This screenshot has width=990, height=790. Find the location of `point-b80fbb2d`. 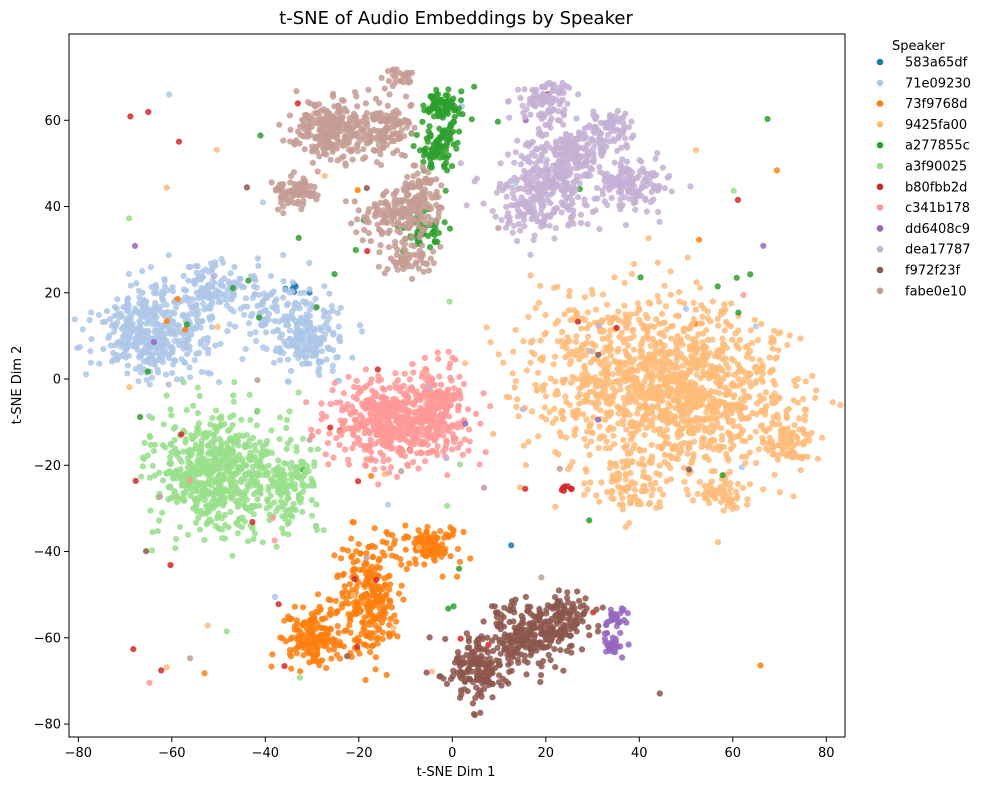

point-b80fbb2d is located at coordinates (354, 579).